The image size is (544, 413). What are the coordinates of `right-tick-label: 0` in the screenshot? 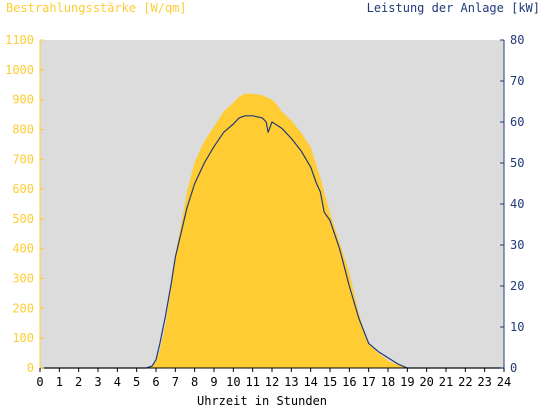 It's located at (513, 368).